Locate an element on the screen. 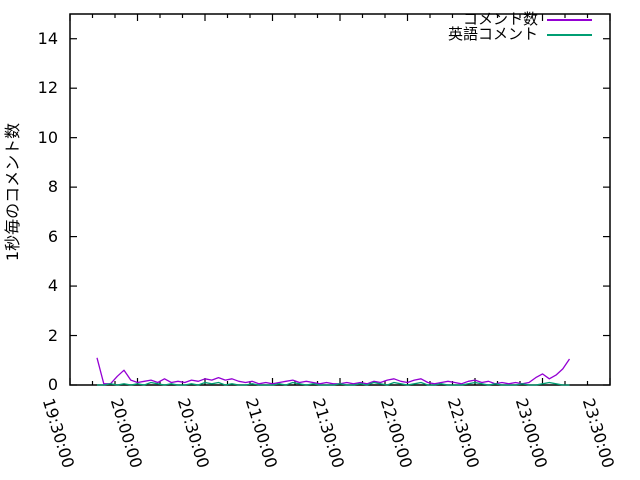  legend-line-sample-english is located at coordinates (569, 34).